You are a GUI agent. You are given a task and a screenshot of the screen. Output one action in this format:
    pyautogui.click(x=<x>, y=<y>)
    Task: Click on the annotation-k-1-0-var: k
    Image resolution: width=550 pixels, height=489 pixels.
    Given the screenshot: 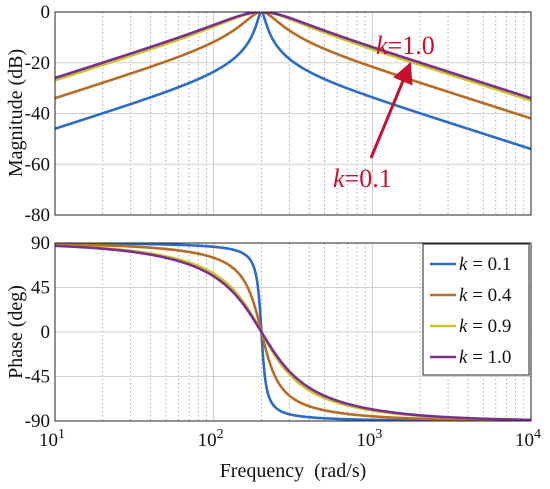 What is the action you would take?
    pyautogui.click(x=382, y=45)
    